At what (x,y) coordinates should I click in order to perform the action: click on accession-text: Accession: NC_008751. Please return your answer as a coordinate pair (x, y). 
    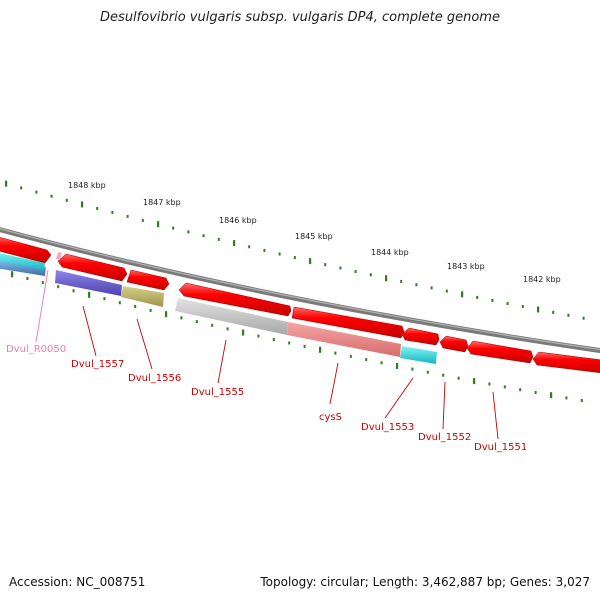
    Looking at the image, I should click on (77, 582).